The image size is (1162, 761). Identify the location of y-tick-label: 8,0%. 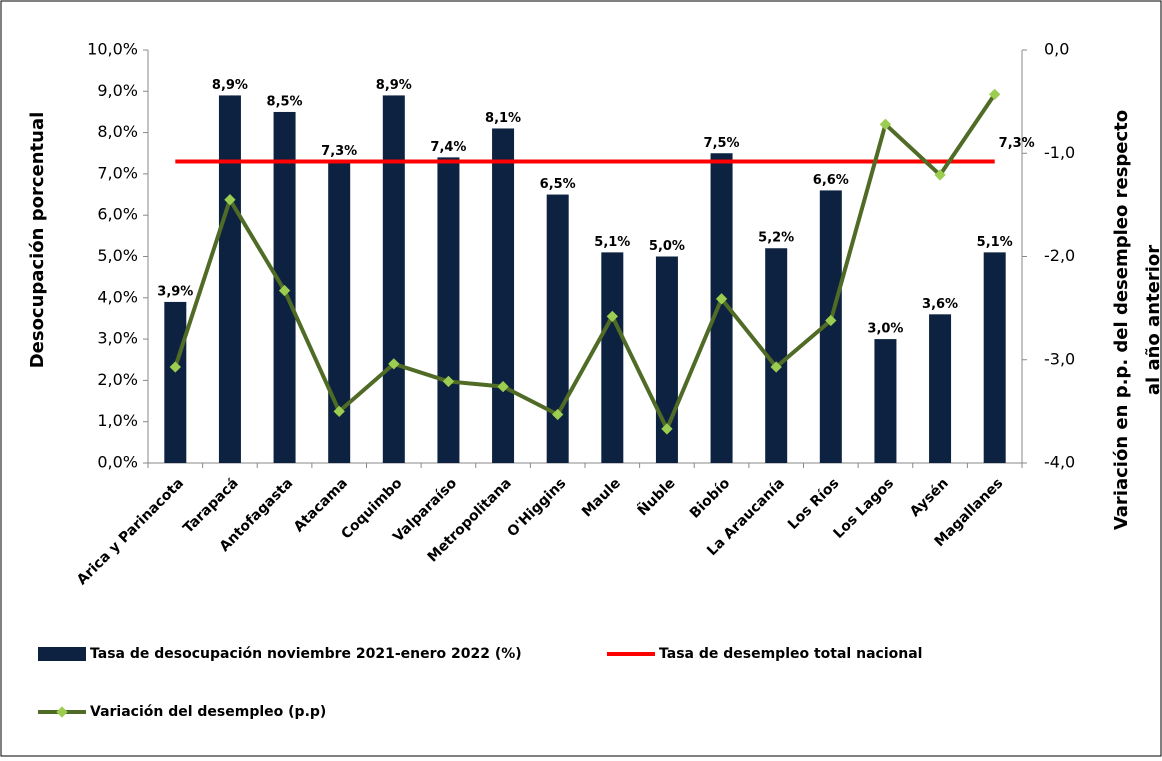
(117, 131).